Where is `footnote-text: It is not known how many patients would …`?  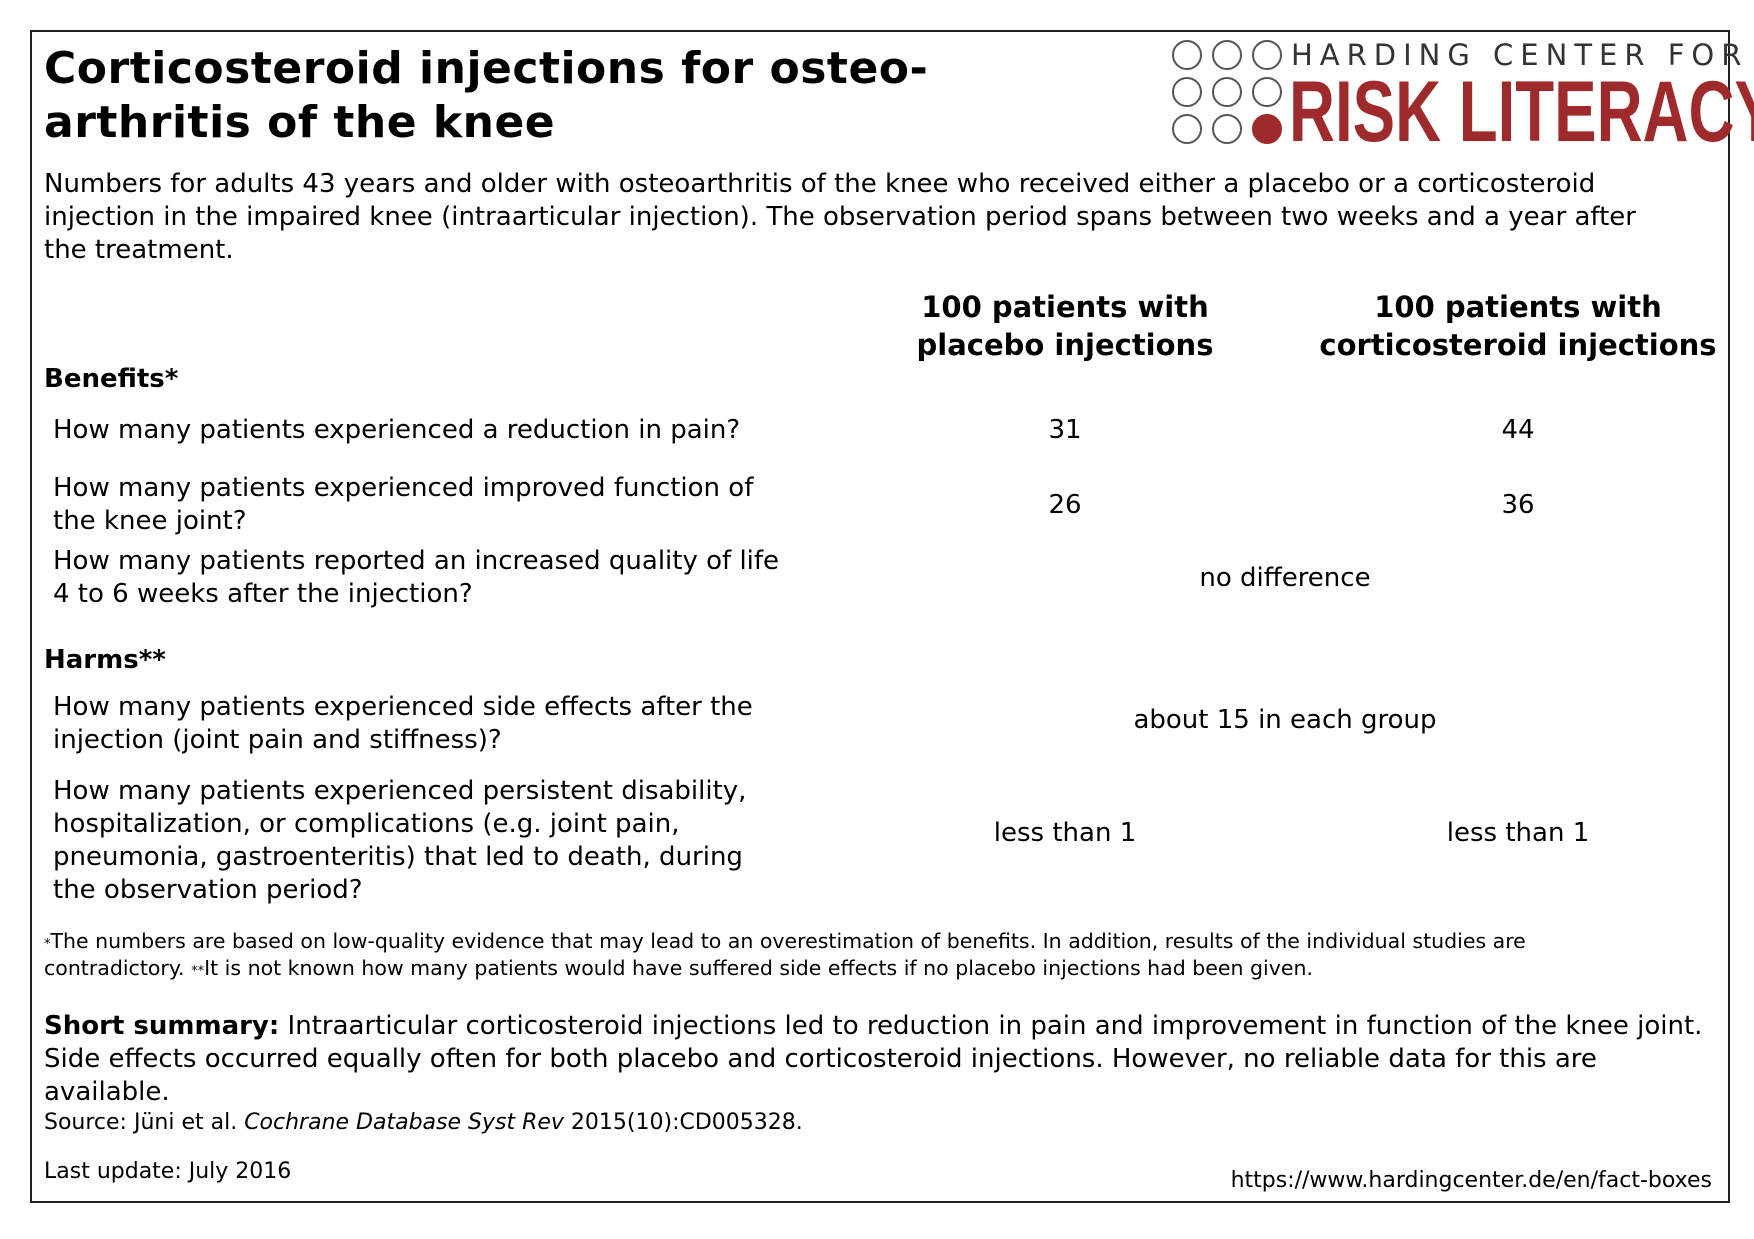 footnote-text: It is not known how many patients would … is located at coordinates (758, 968).